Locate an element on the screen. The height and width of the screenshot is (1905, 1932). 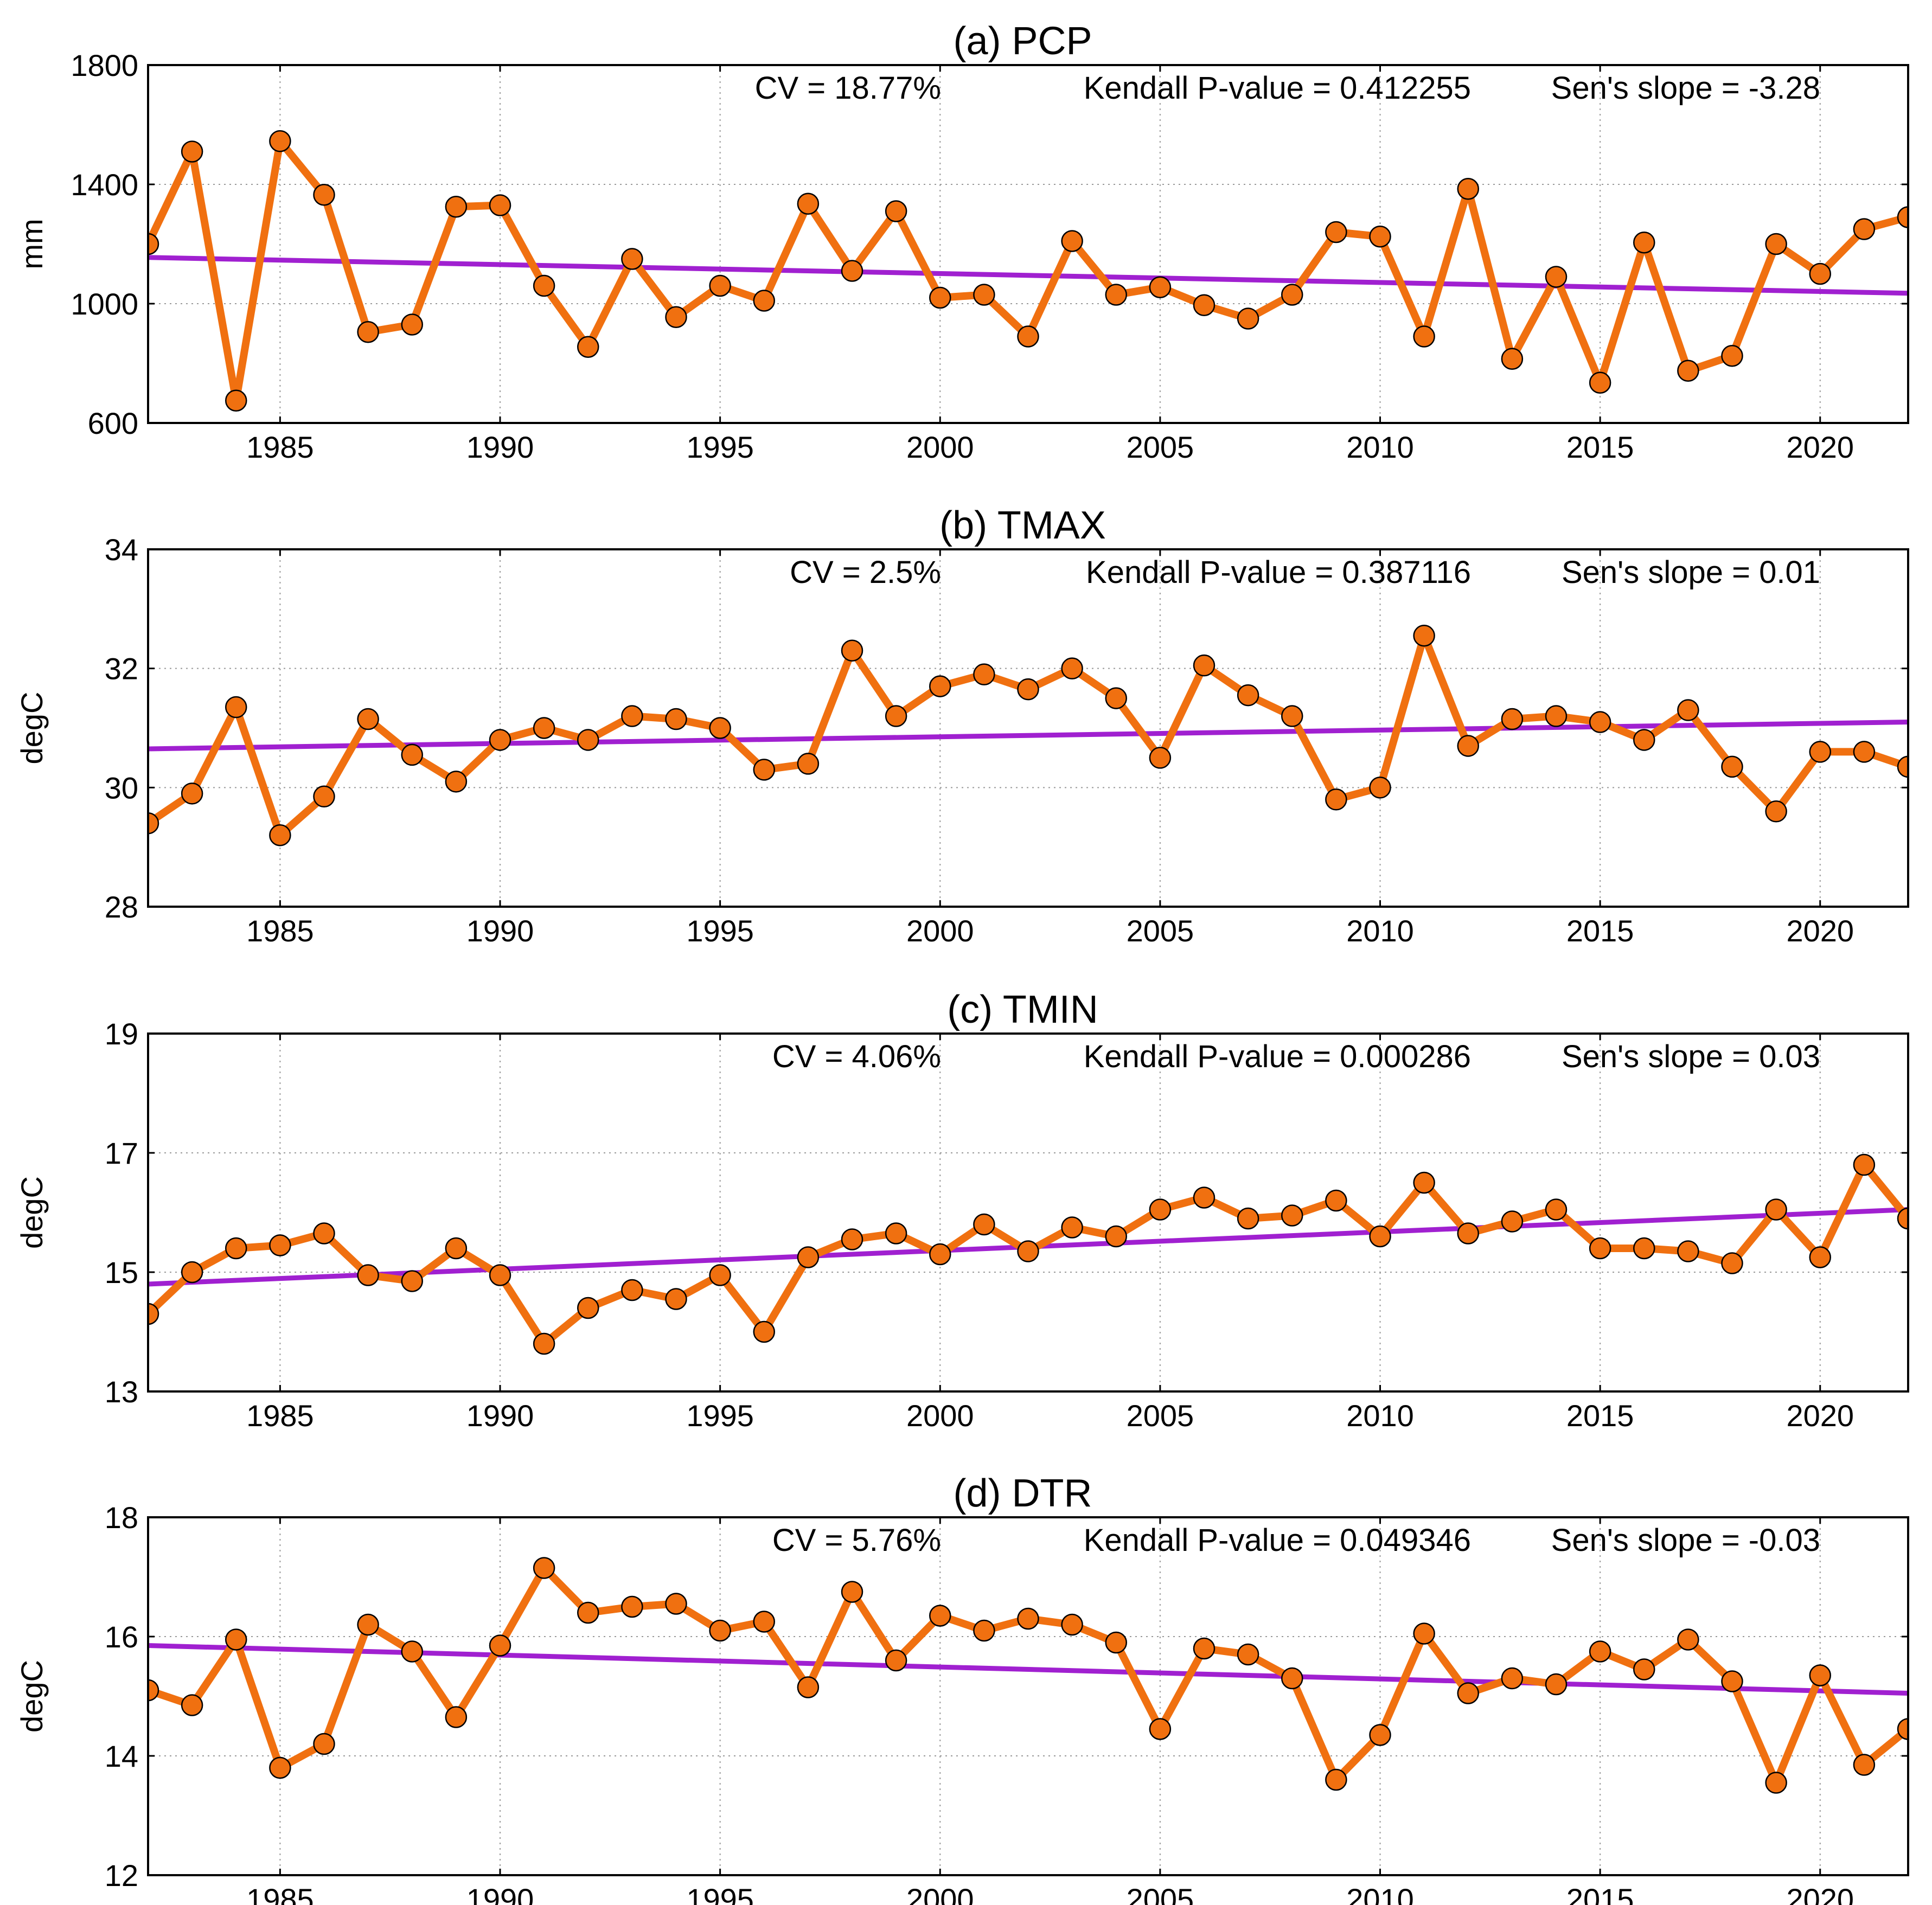
x-tick-label: 1995 is located at coordinates (720, 931).